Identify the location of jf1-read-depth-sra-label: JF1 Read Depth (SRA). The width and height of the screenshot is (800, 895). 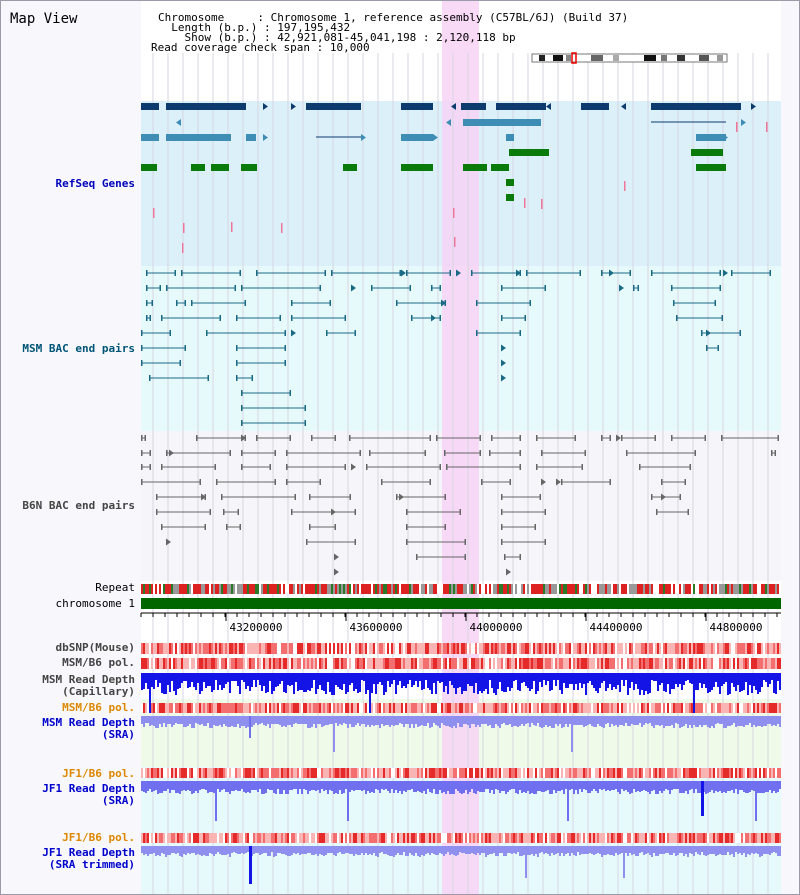
(88, 795).